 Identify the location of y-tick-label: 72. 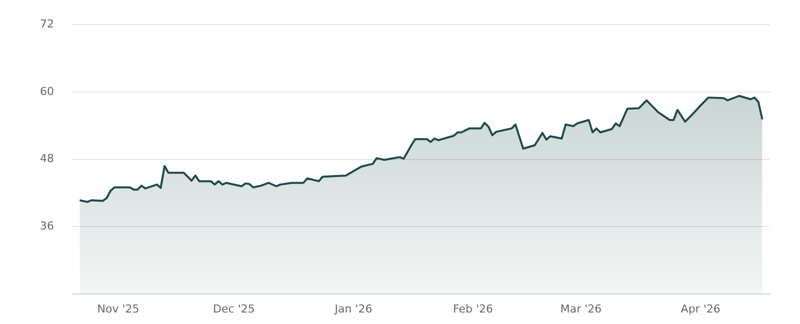
(47, 23).